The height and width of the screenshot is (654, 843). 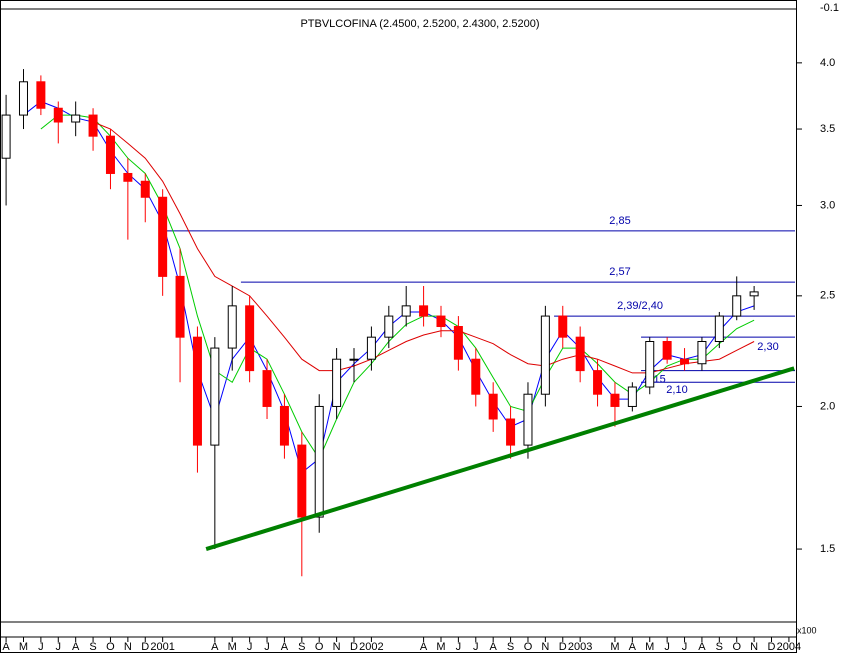 What do you see at coordinates (827, 205) in the screenshot?
I see `y-tick-label: 3.0` at bounding box center [827, 205].